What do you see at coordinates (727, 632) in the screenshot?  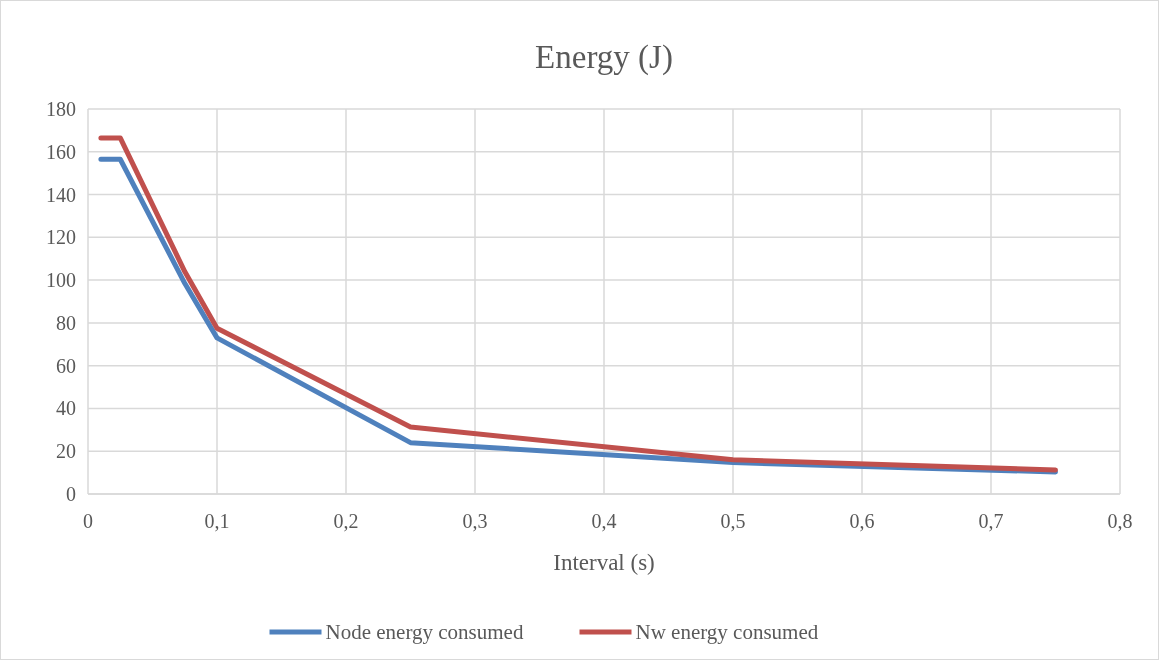 I see `legend-label: Nw energy consumed` at bounding box center [727, 632].